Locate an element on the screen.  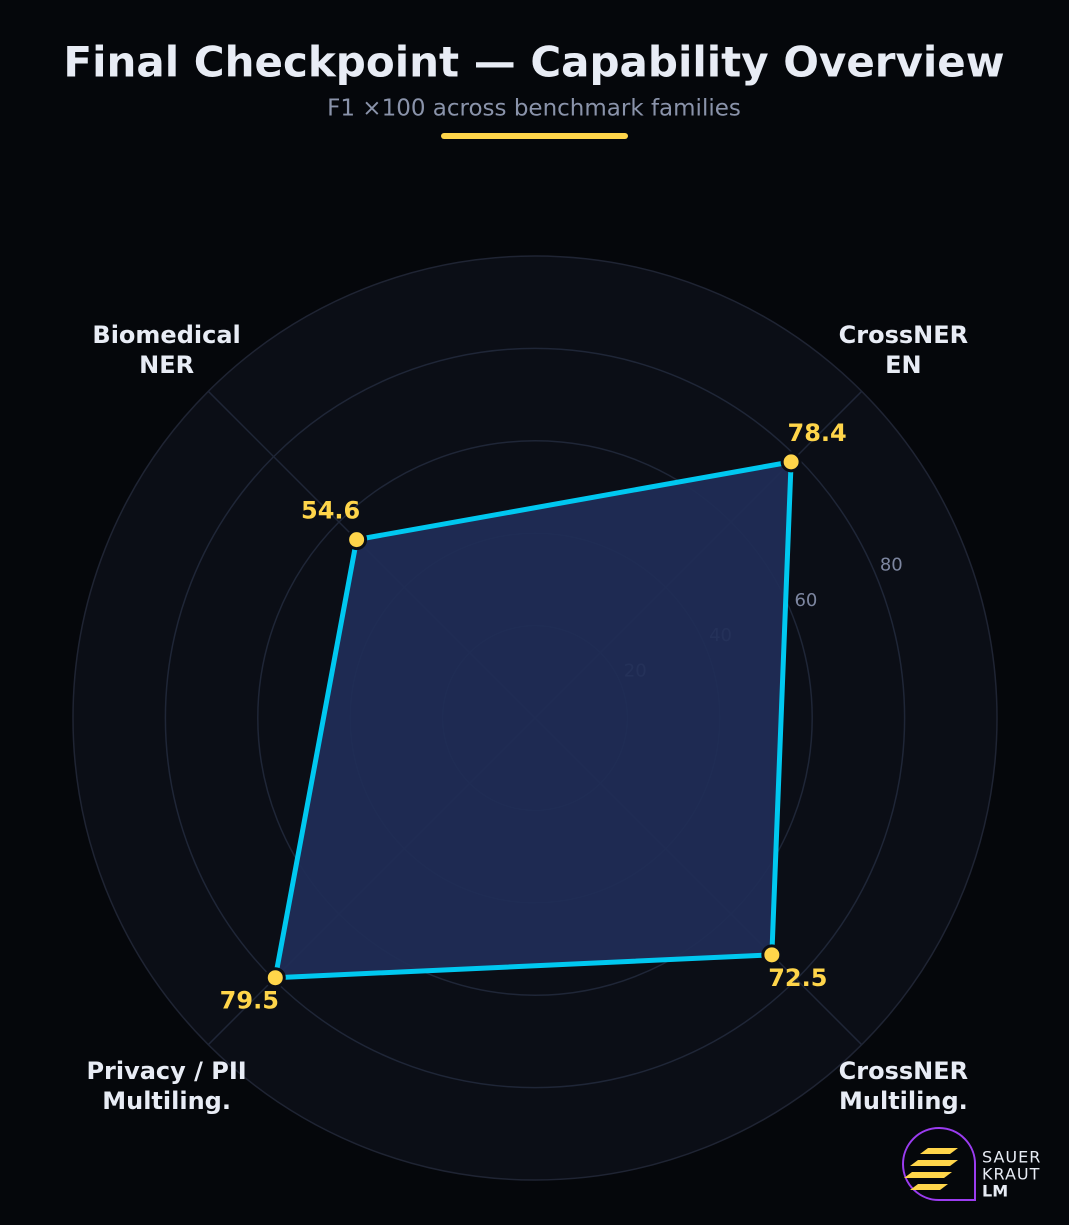
brand-text: SAUER is located at coordinates (1011, 1157).